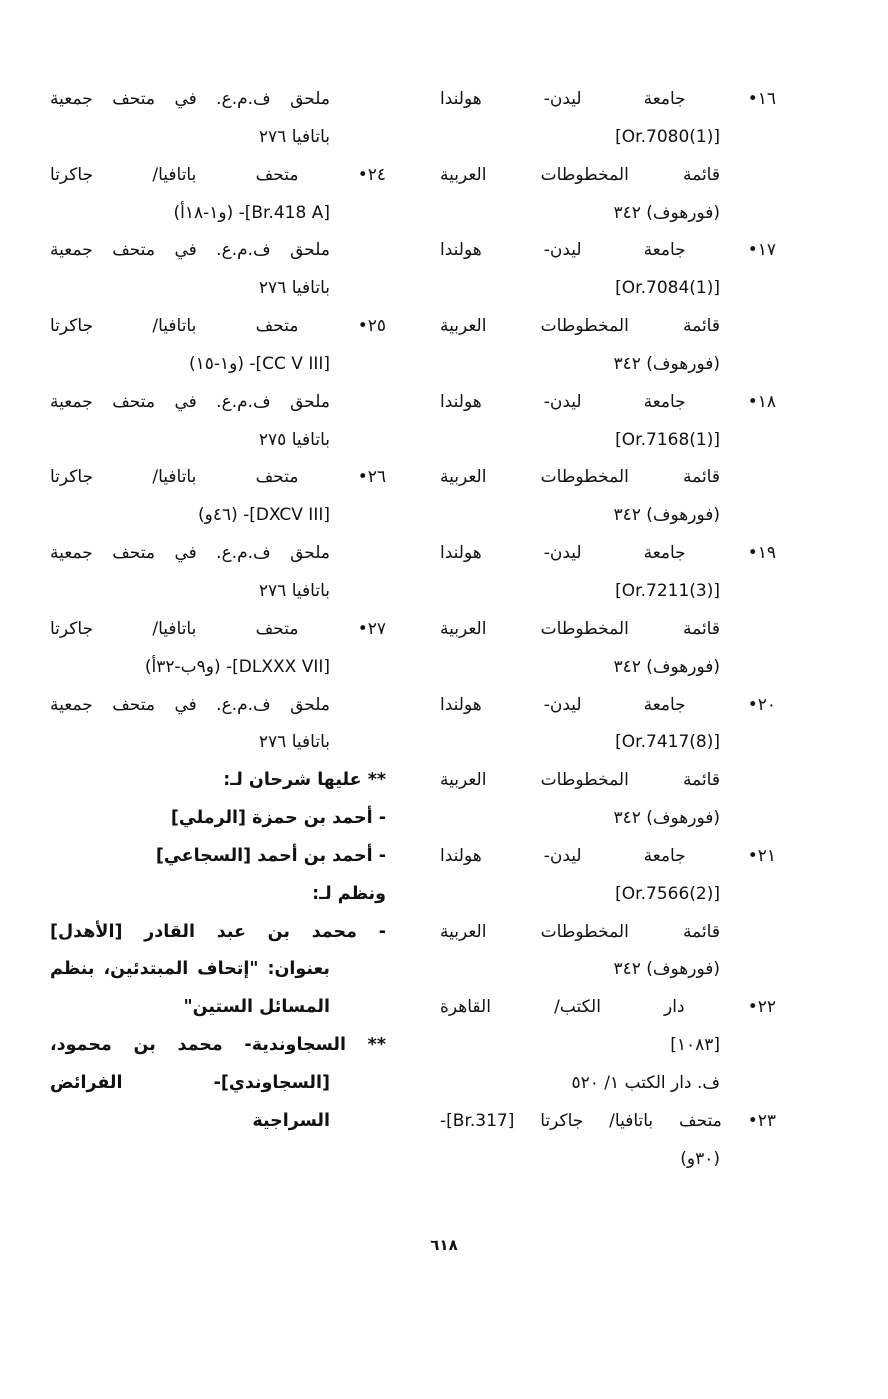 Image resolution: width=888 pixels, height=1399 pixels. Describe the element at coordinates (294, 439) in the screenshot. I see `text-line: باتافيا ٢٧٥` at that location.